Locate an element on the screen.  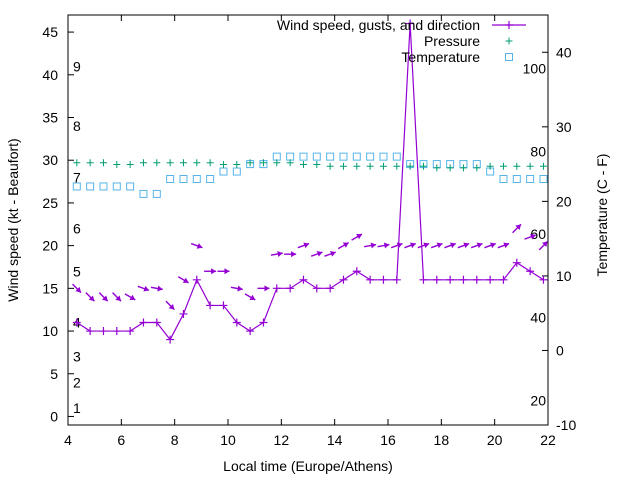
y-right-tick-label: 0 is located at coordinates (560, 350).